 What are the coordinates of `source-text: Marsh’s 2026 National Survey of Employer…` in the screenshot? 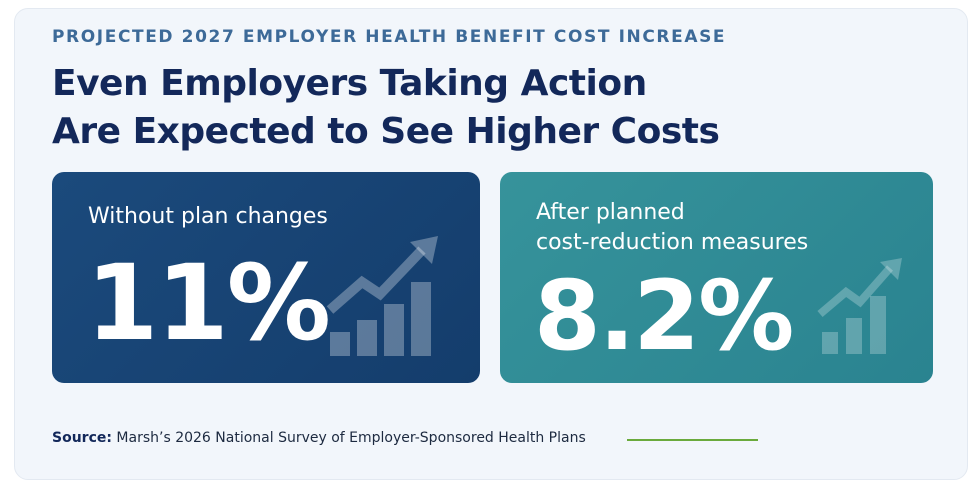 It's located at (351, 438).